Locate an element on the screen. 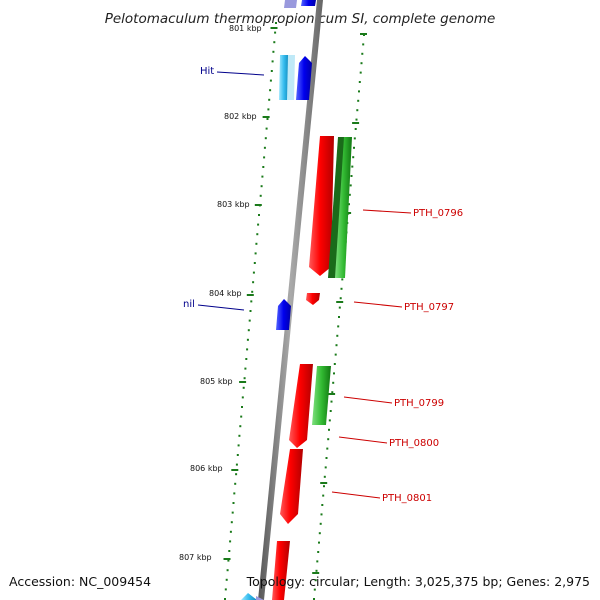 The width and height of the screenshot is (600, 600). scale-label-805: 805 kbp is located at coordinates (216, 381).